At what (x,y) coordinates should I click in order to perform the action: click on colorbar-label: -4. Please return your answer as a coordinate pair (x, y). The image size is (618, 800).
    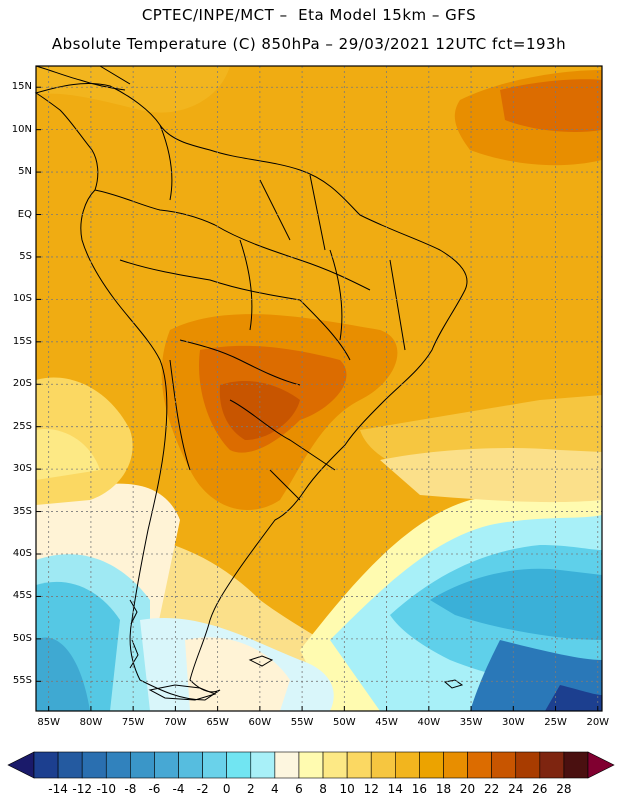
    Looking at the image, I should click on (178, 789).